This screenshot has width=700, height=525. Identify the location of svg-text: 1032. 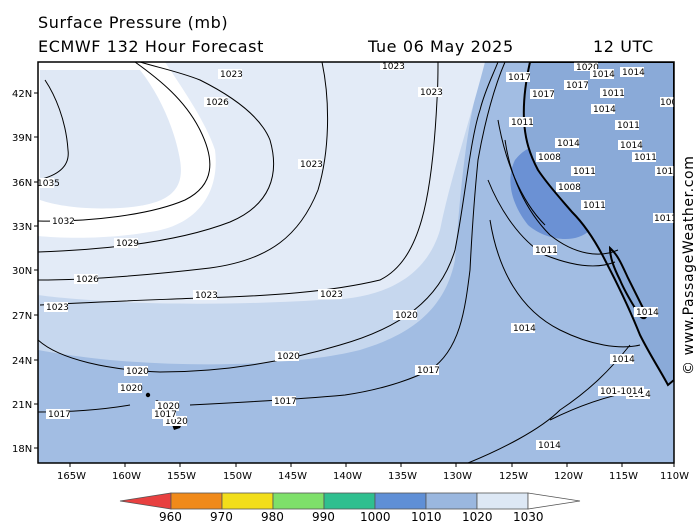
(63, 222).